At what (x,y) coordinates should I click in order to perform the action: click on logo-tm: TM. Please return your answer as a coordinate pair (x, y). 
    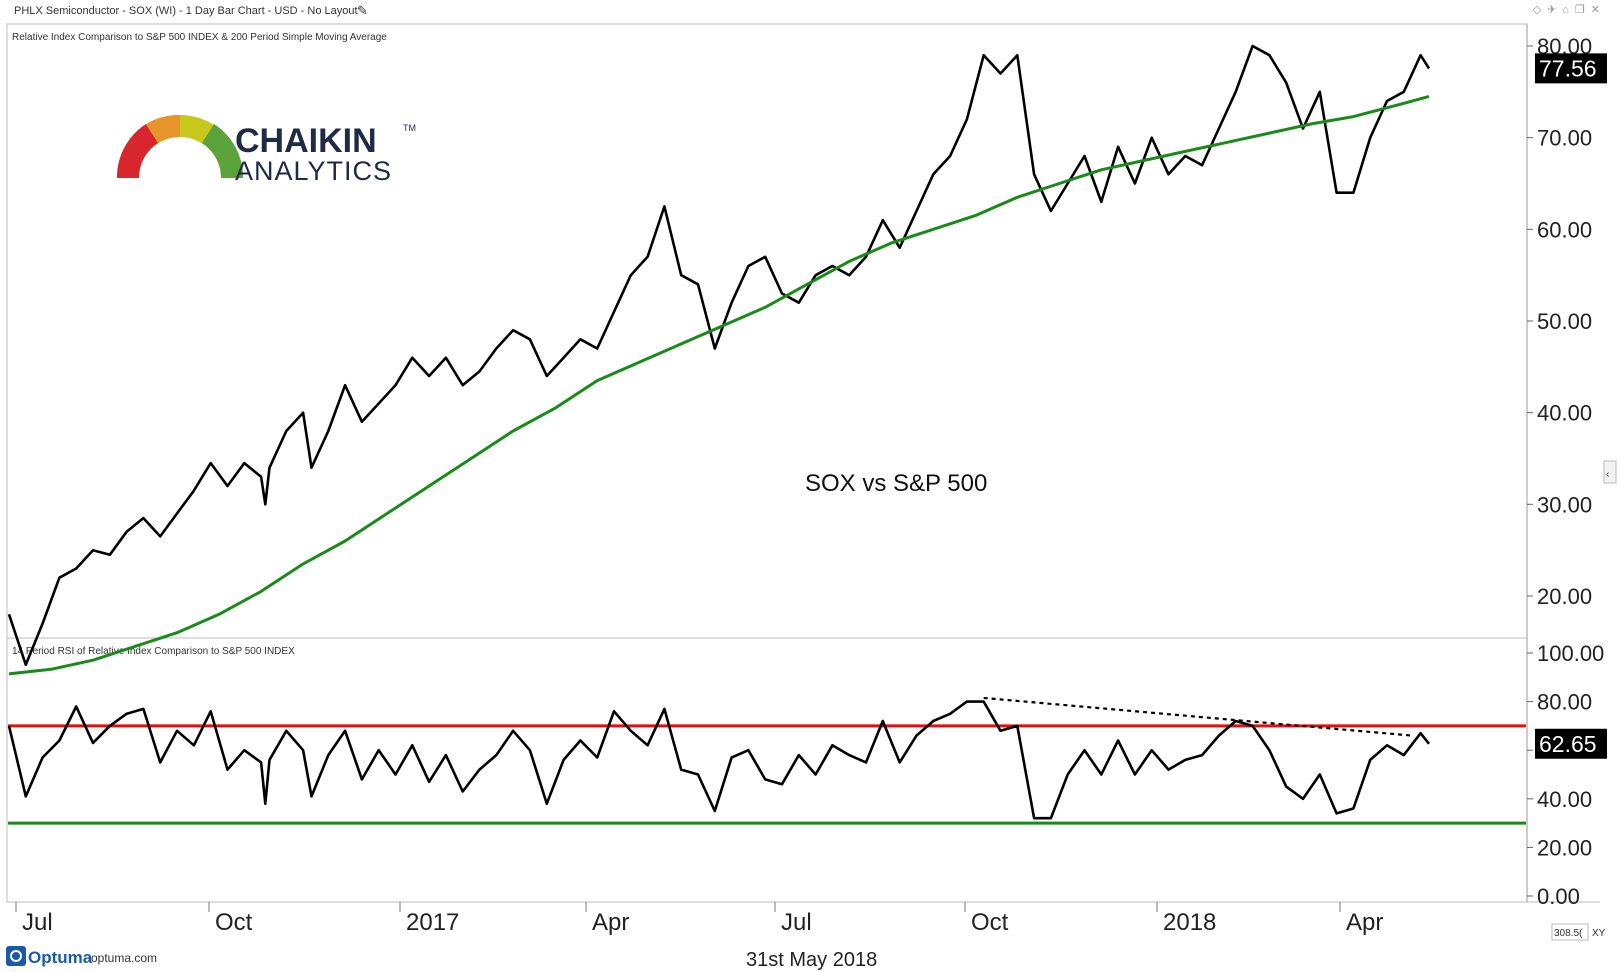
    Looking at the image, I should click on (409, 128).